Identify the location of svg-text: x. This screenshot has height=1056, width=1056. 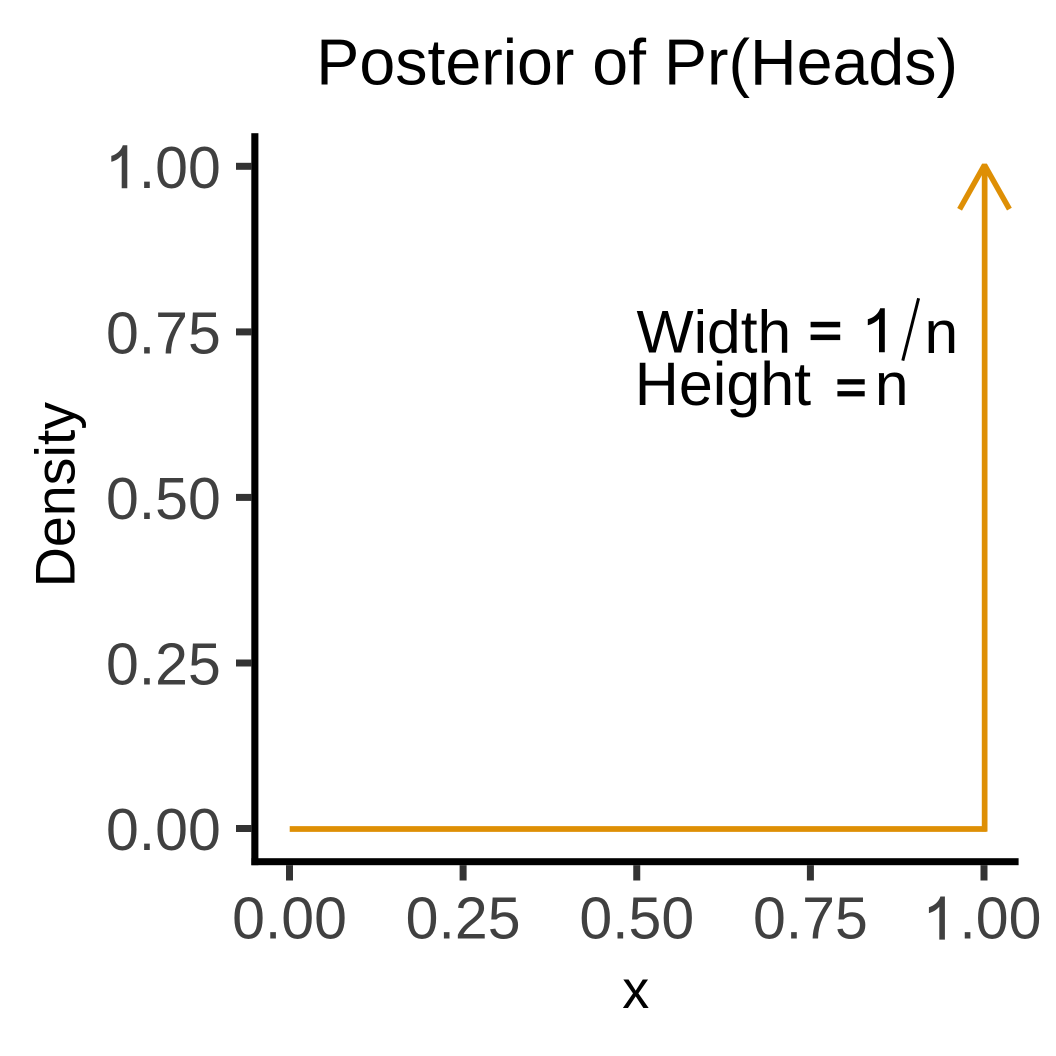
(635, 990).